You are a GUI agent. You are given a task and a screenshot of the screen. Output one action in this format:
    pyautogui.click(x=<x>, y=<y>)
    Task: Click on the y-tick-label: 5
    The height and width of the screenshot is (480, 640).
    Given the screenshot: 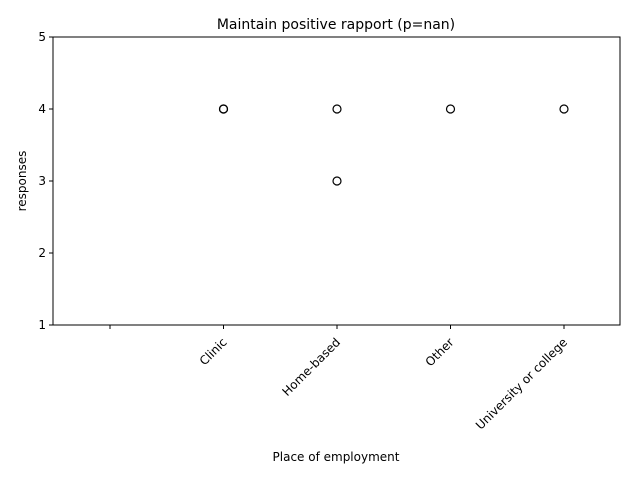 What is the action you would take?
    pyautogui.click(x=42, y=37)
    